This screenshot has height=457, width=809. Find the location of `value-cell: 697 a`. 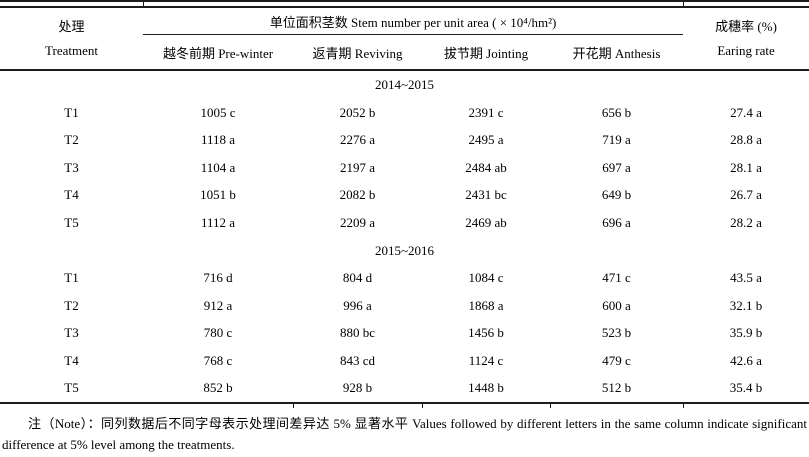

value-cell: 697 a is located at coordinates (616, 167).